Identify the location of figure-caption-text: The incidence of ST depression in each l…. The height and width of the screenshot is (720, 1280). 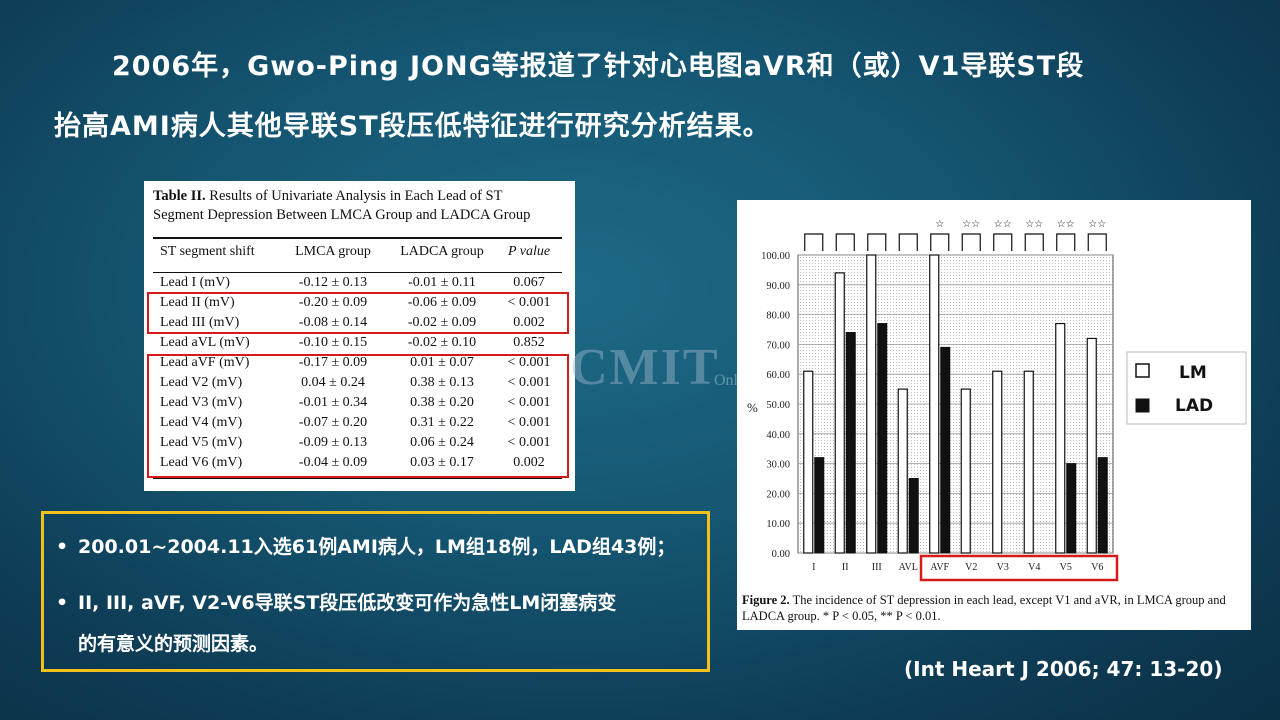
(1009, 600).